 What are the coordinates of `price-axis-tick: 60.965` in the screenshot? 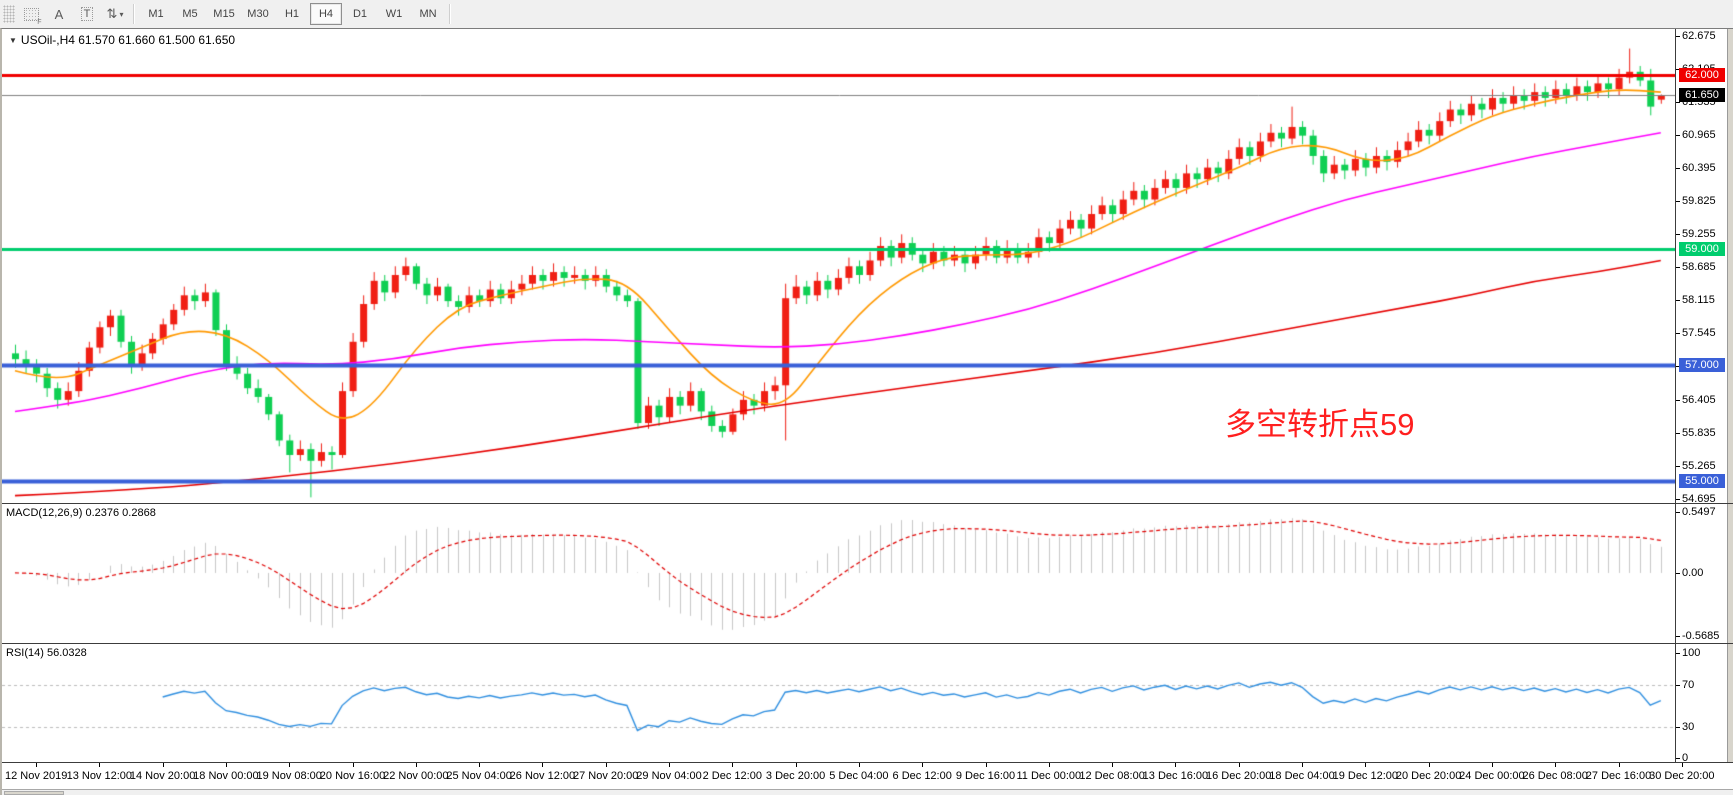 It's located at (1699, 134).